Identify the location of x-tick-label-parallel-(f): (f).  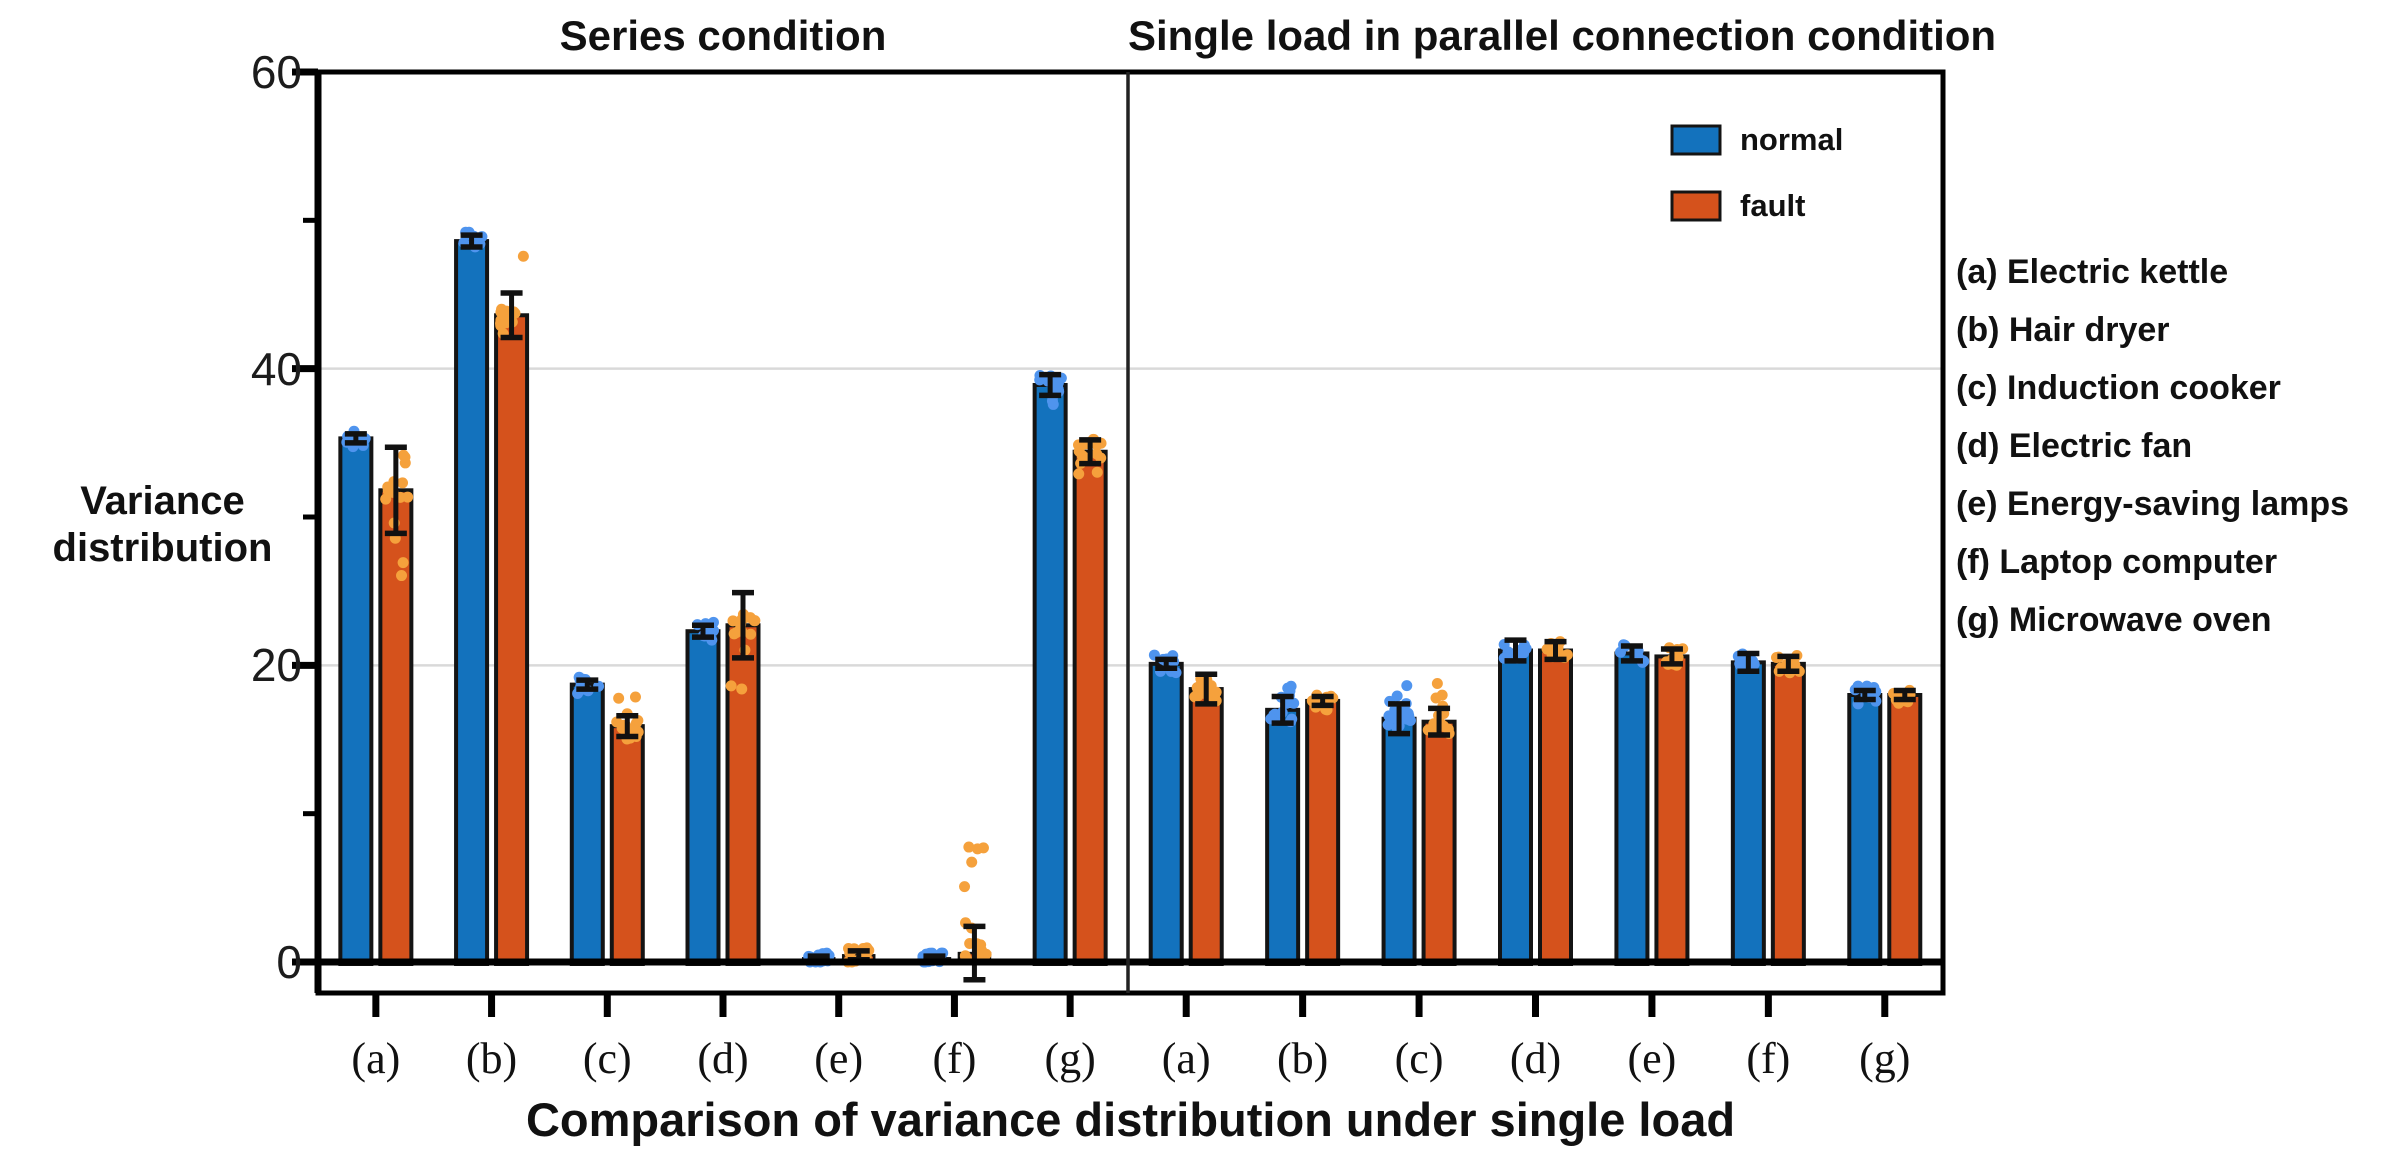
(1768, 1058).